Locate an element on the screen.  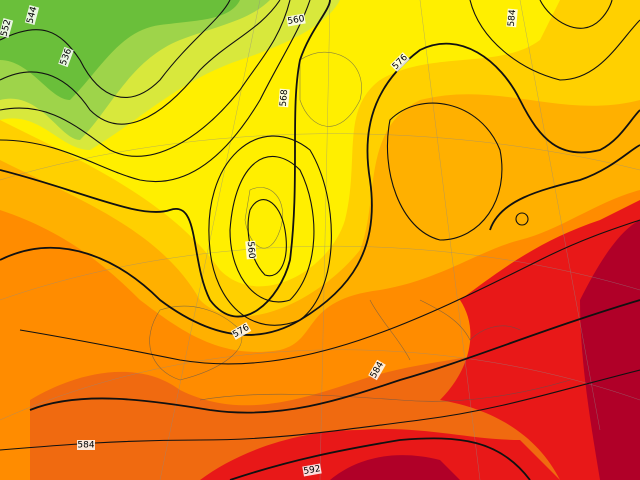
dark-red-area is located at coordinates (610, 350).